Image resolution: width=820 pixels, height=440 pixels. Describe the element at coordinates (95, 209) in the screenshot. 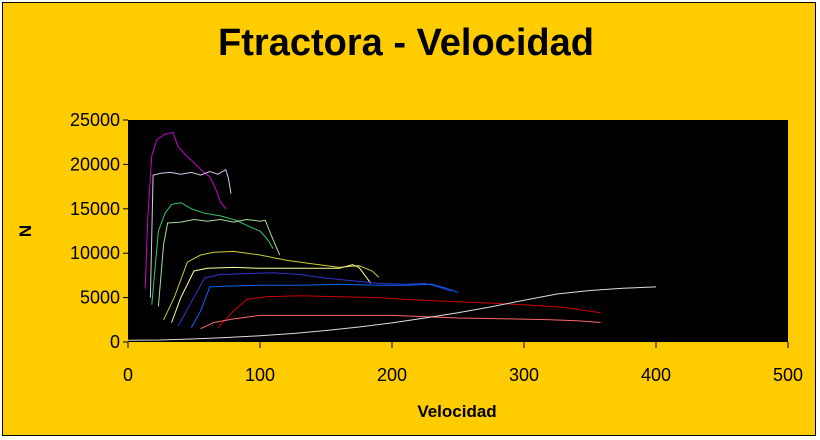

I see `y-tick-label: 15000` at that location.